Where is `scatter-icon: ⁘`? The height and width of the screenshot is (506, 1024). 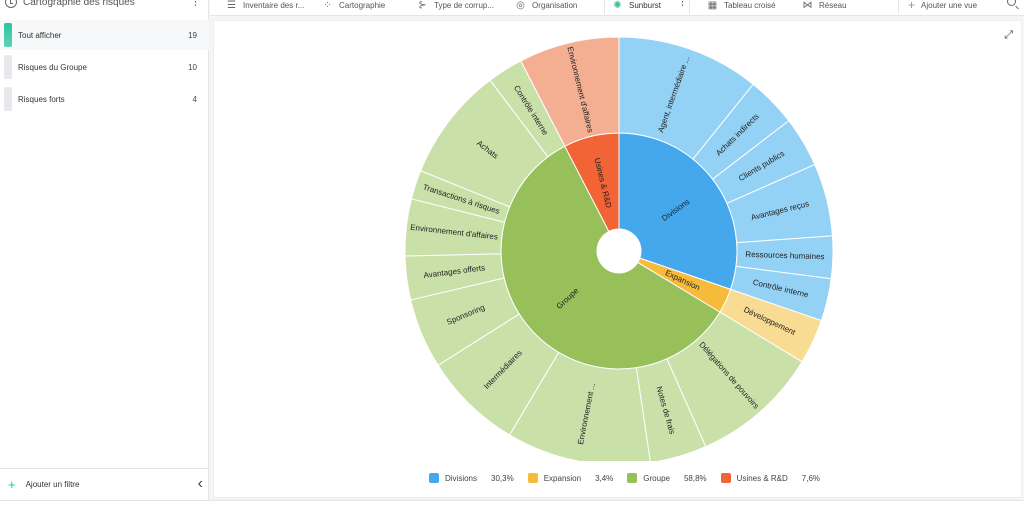 scatter-icon: ⁘ is located at coordinates (327, 5).